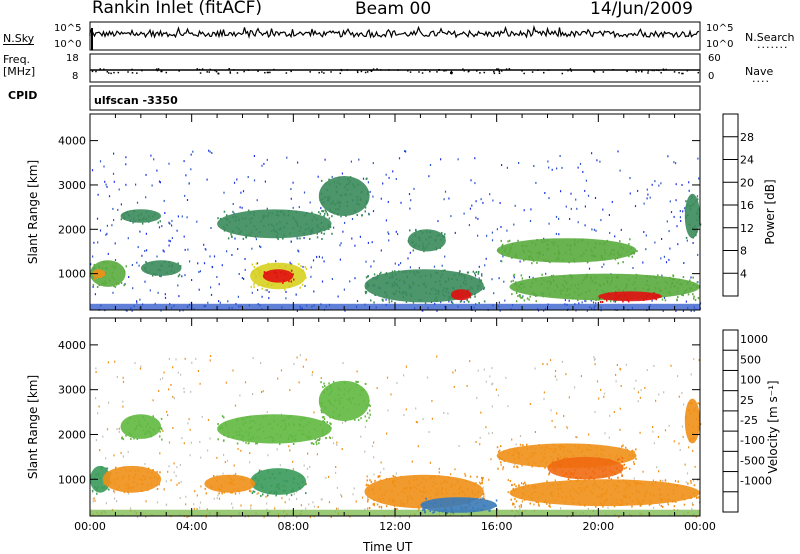 This screenshot has width=800, height=554. What do you see at coordinates (72, 479) in the screenshot?
I see `y-tick-label: 1000` at bounding box center [72, 479].